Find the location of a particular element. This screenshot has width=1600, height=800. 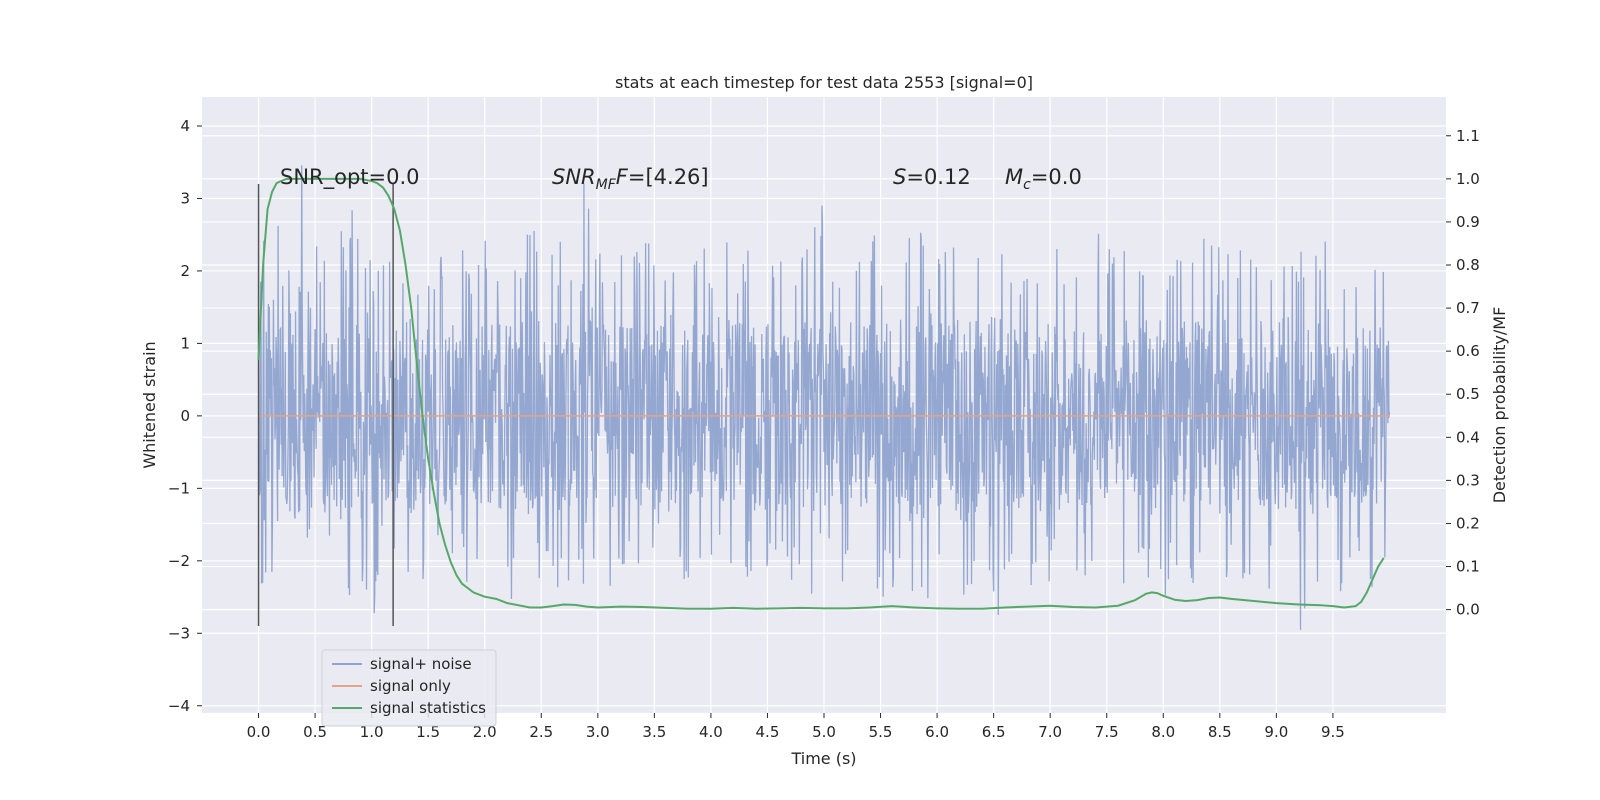

y-tick-label: 0 is located at coordinates (185, 416).